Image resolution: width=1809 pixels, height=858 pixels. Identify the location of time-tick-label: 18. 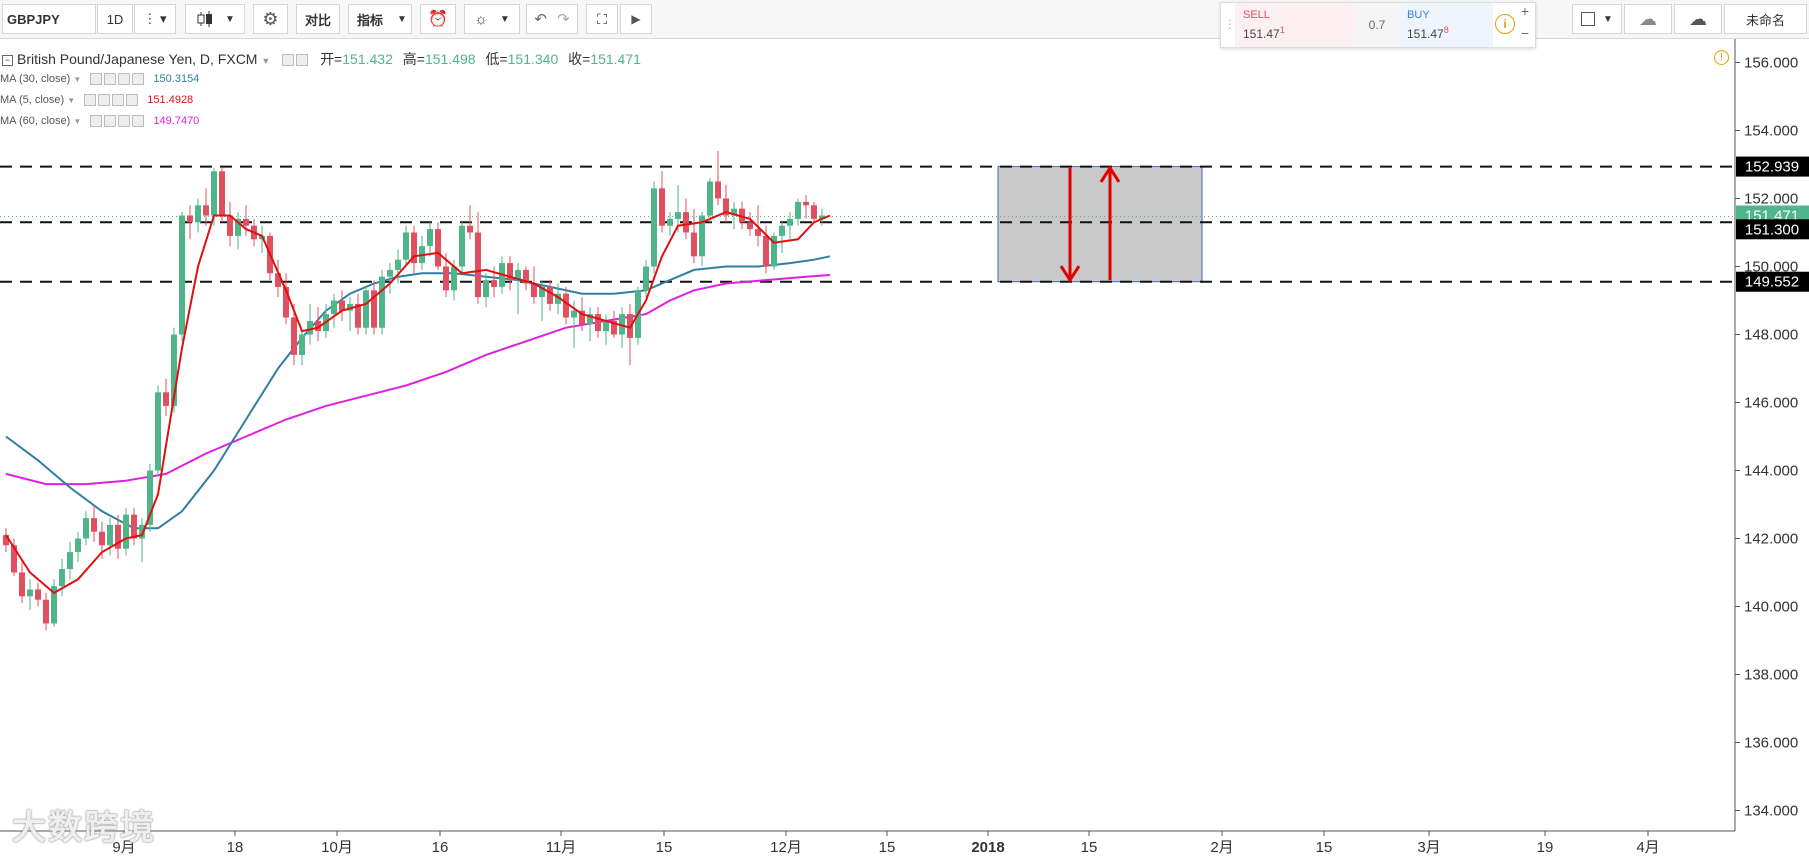
(235, 847).